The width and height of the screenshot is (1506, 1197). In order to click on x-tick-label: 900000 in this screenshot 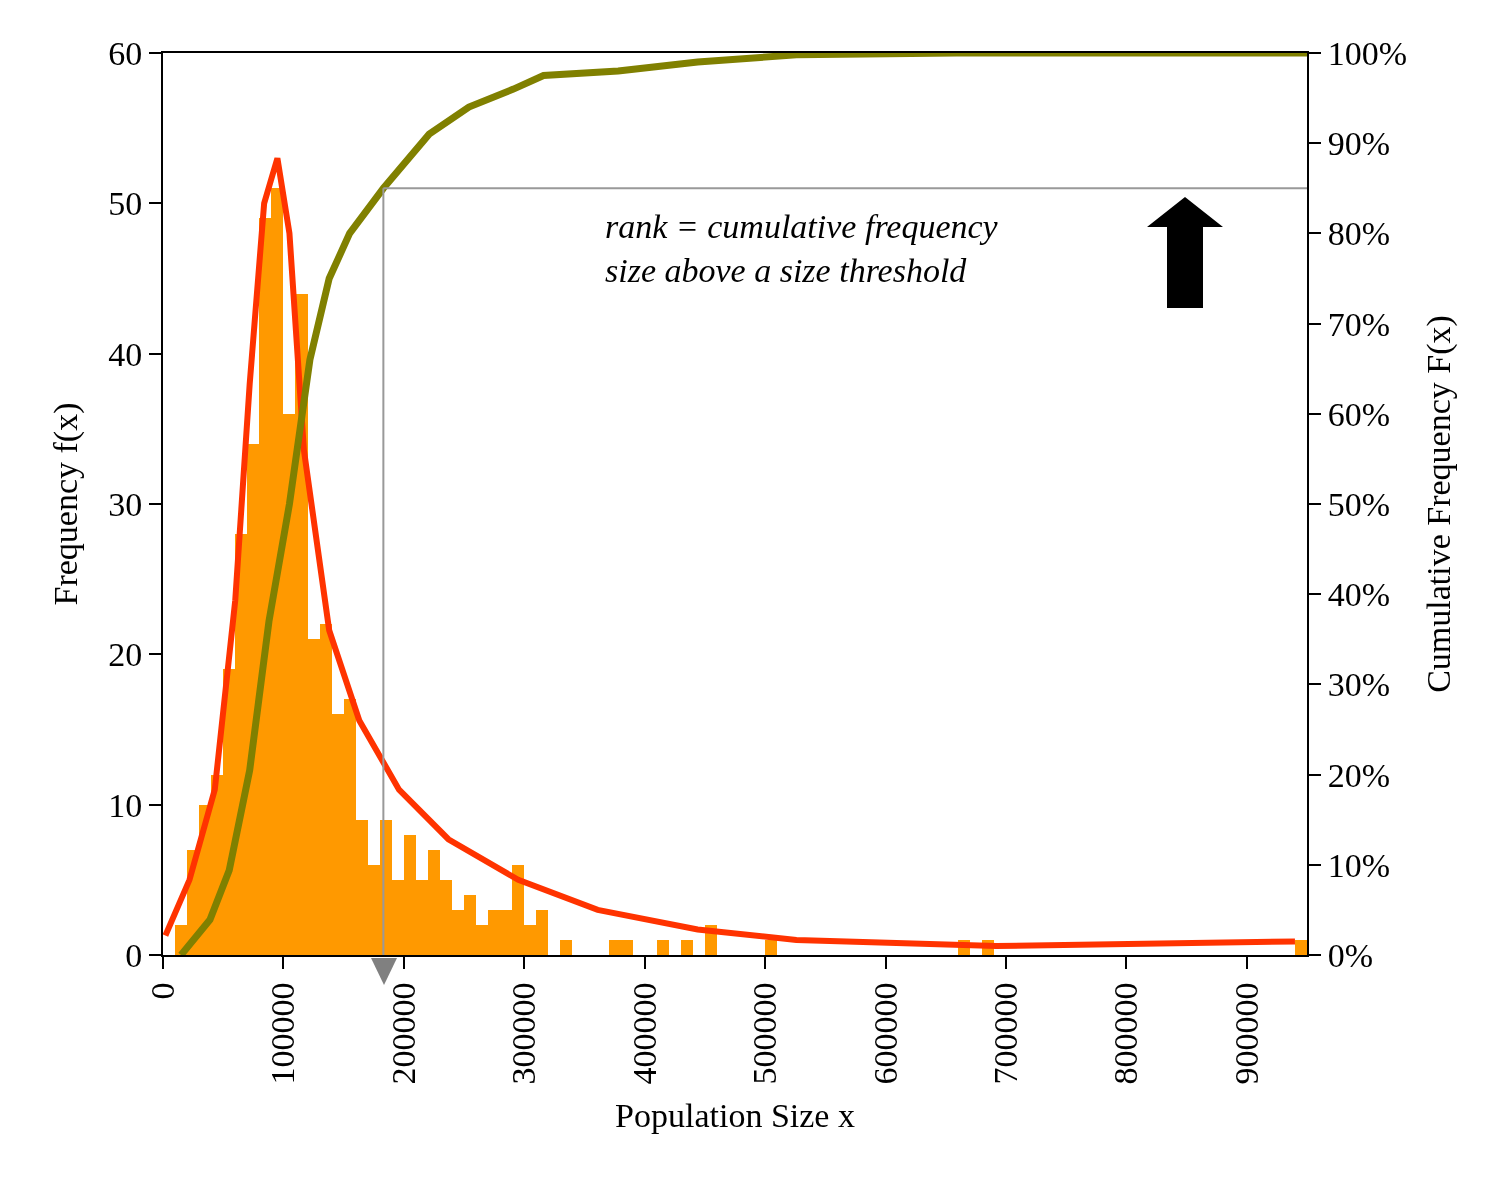, I will do `click(1246, 1033)`.